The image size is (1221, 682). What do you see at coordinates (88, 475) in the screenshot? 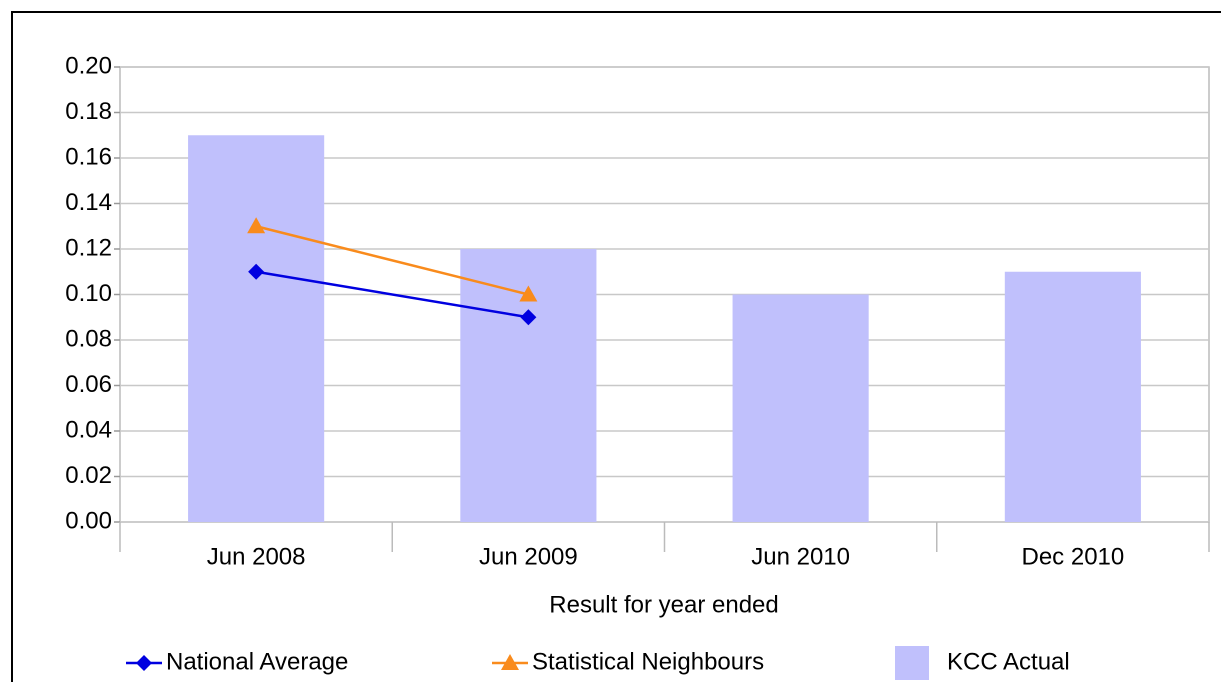
I see `y-tick-label: 0.02` at bounding box center [88, 475].